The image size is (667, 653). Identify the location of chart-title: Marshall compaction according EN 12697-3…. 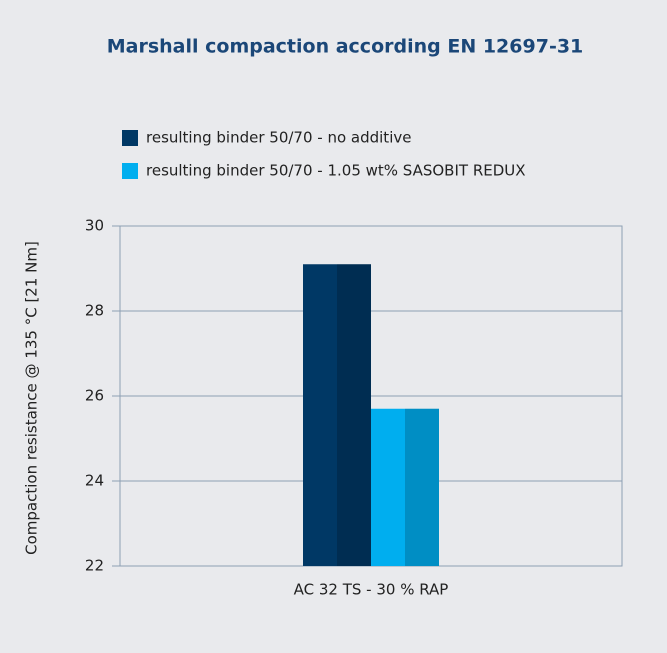
(345, 47).